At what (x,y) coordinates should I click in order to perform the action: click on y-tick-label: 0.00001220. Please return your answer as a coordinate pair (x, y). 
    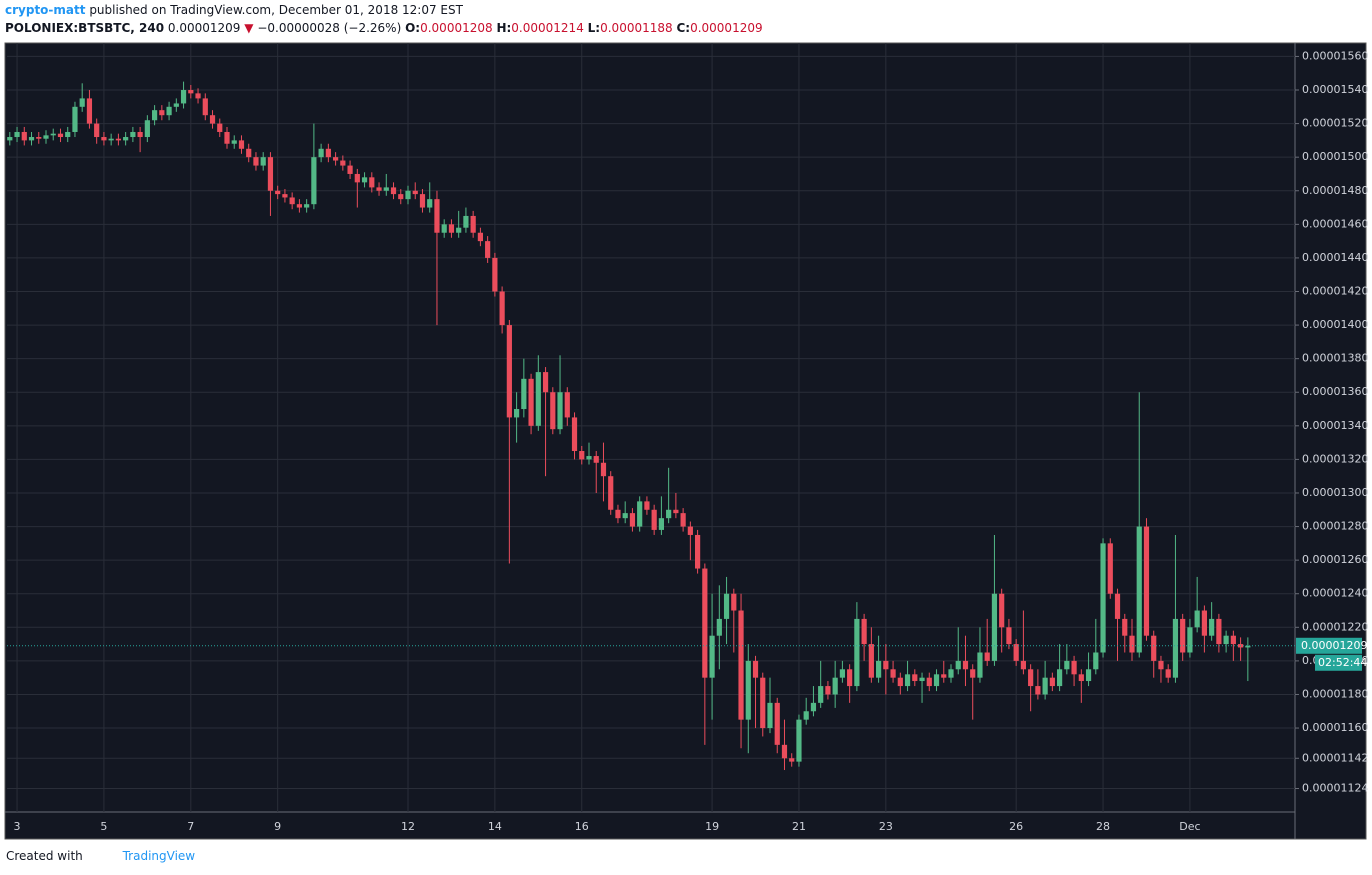
    Looking at the image, I should click on (1335, 626).